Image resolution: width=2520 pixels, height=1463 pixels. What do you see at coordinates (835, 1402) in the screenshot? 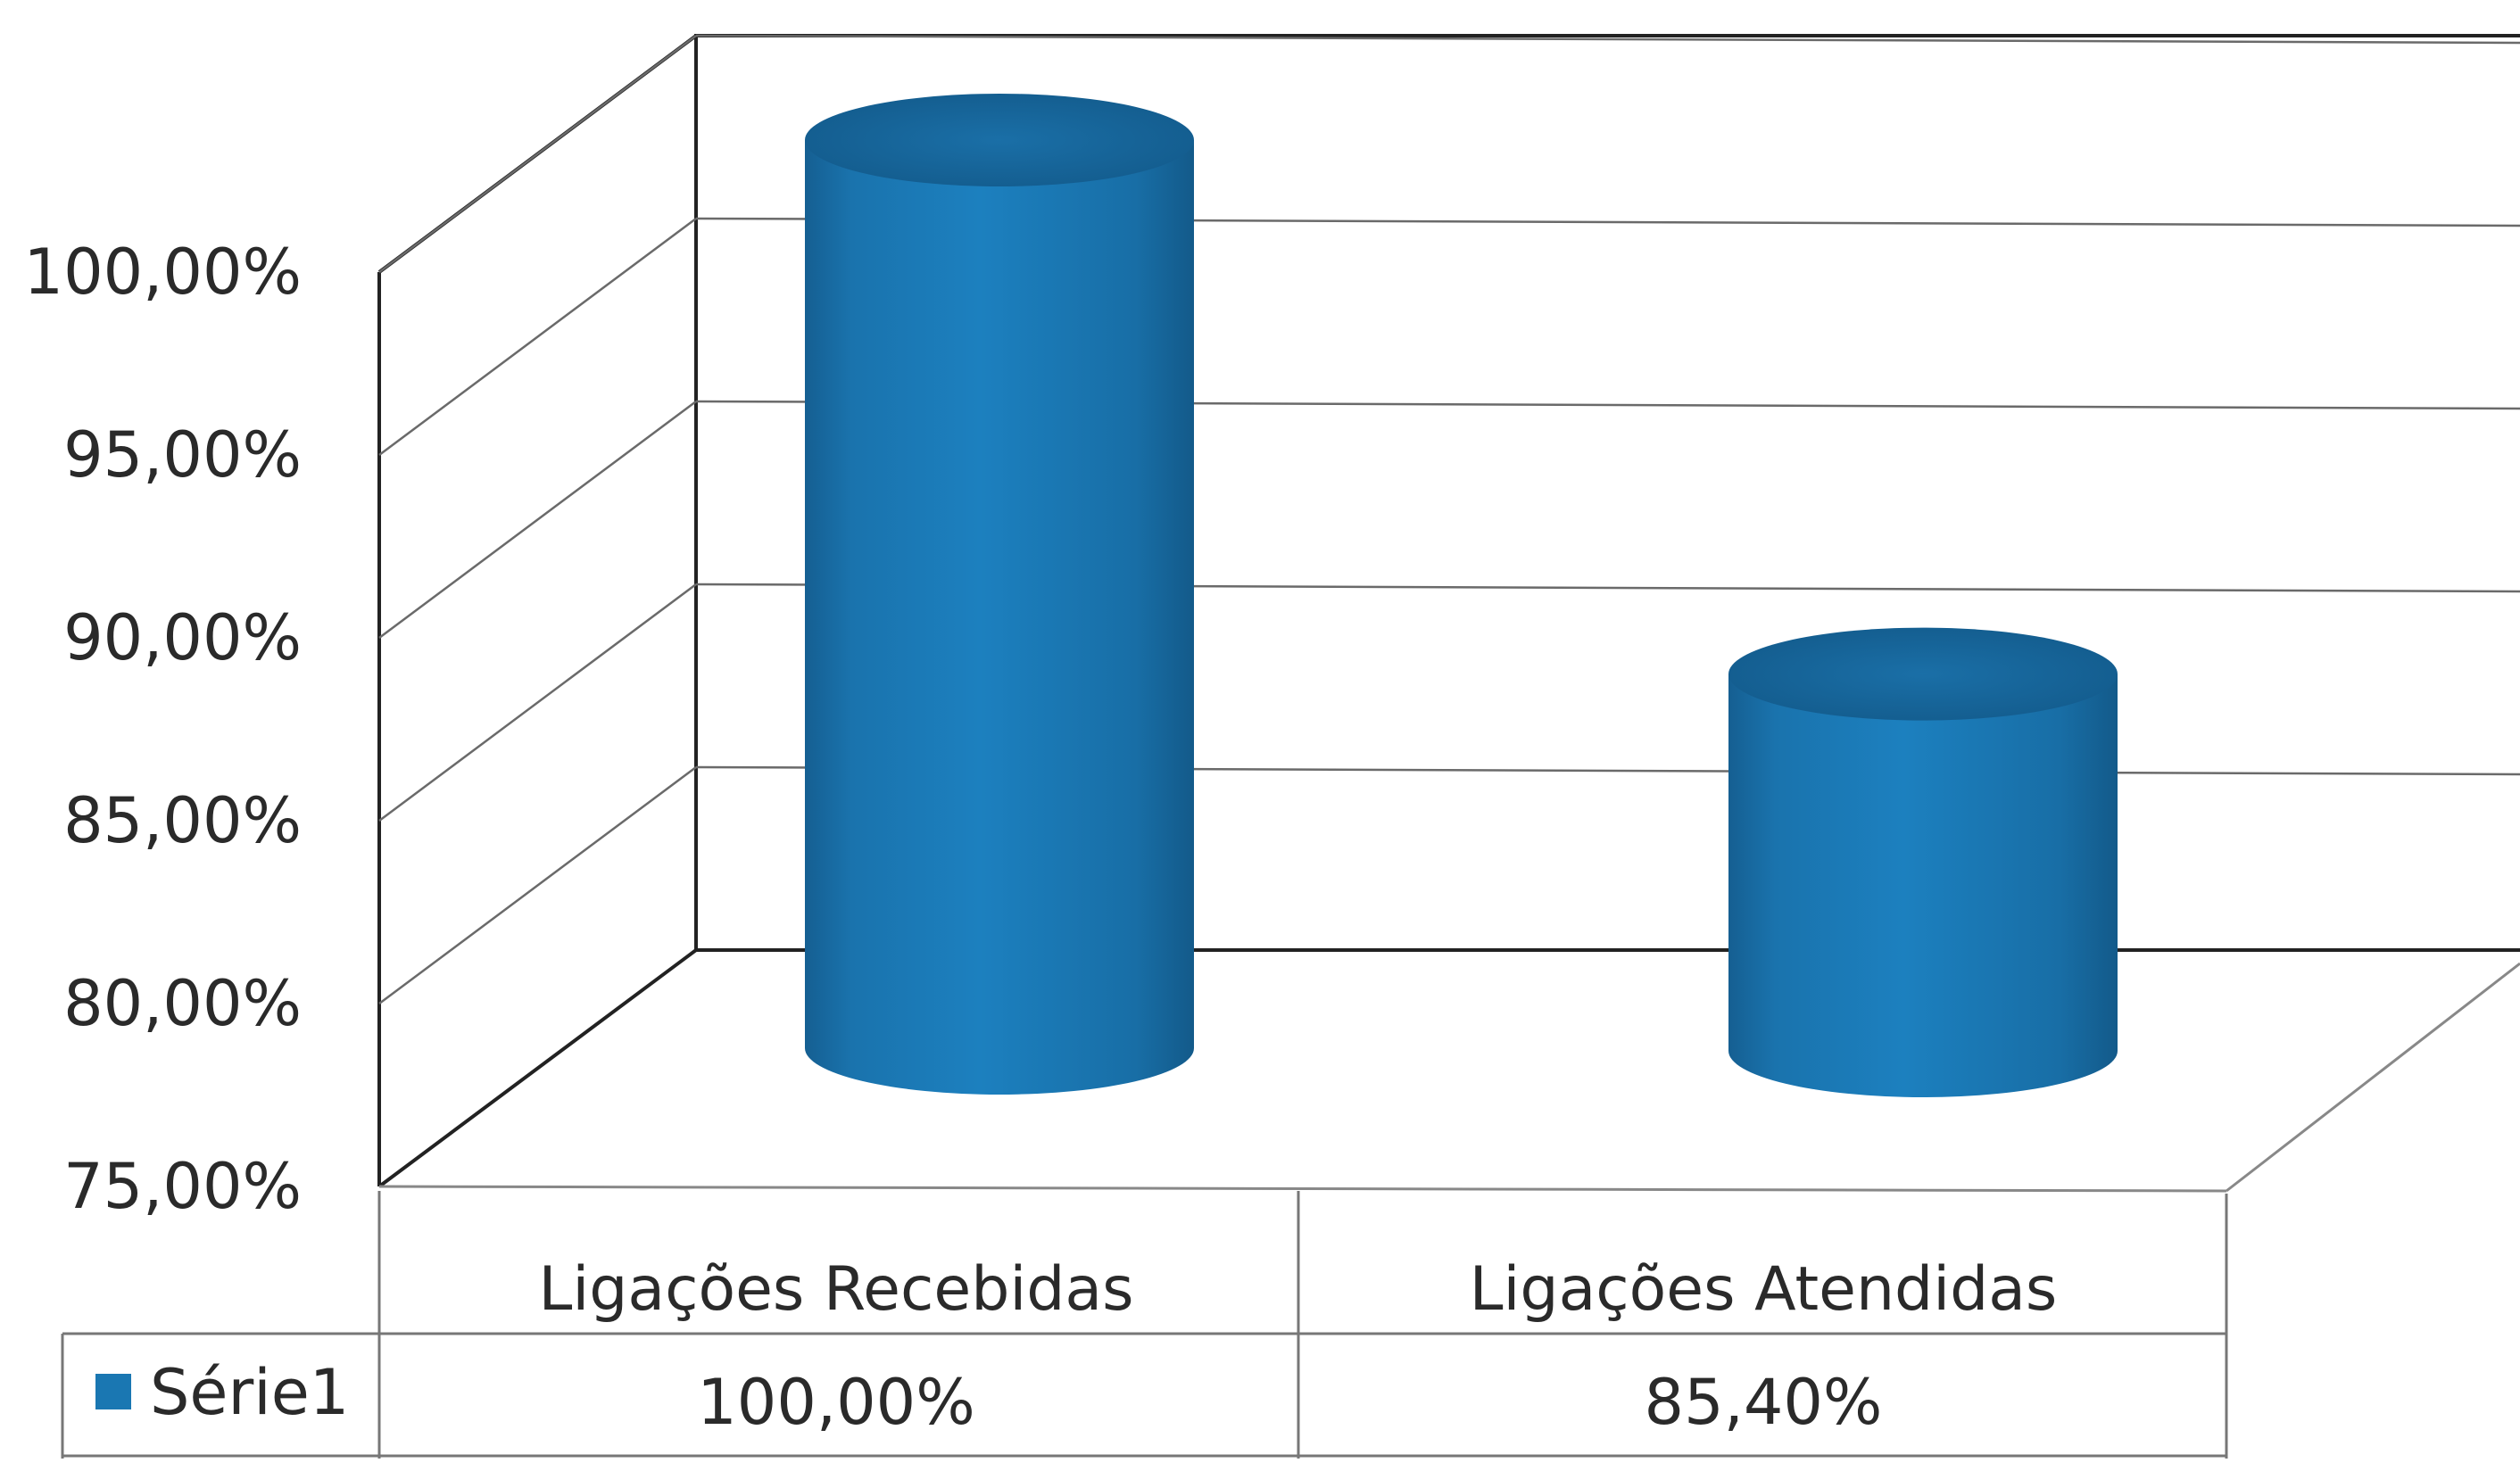
I see `data-table-value-0: 100,00%` at bounding box center [835, 1402].